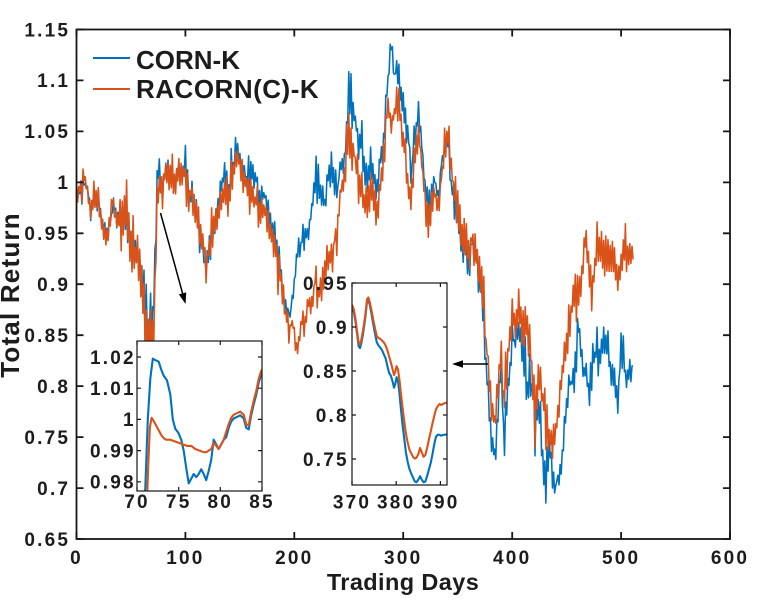  What do you see at coordinates (113, 358) in the screenshot?
I see `svg-text: 1.02` at bounding box center [113, 358].